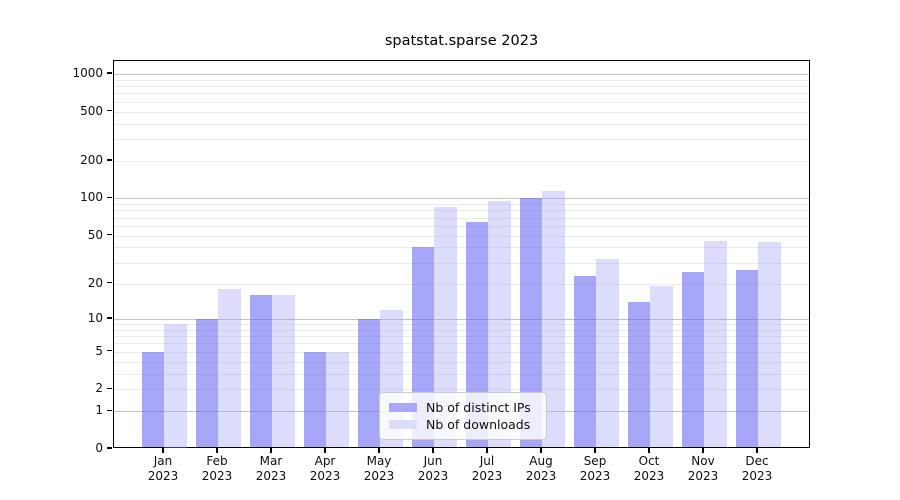 The width and height of the screenshot is (900, 500). I want to click on y-tick-label: 1, so click(99, 410).